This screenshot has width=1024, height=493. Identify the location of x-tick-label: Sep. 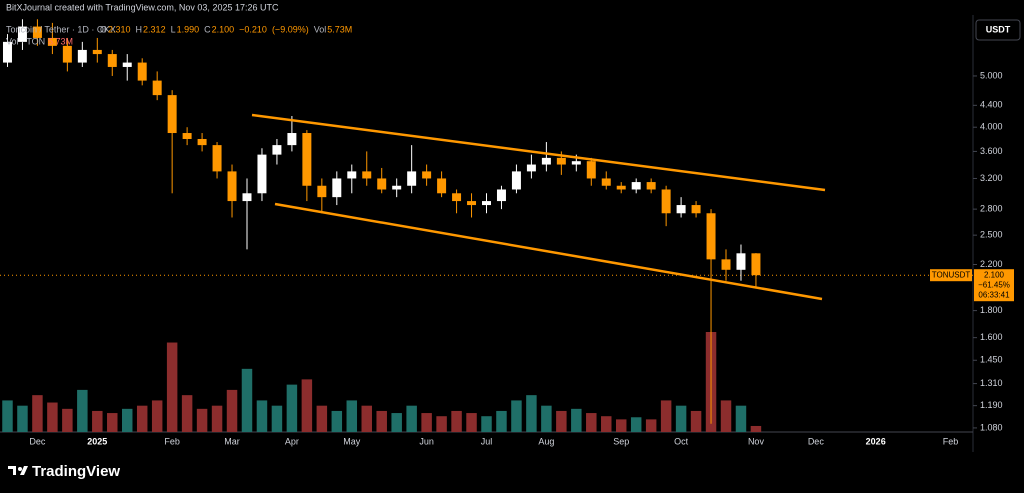
(621, 441).